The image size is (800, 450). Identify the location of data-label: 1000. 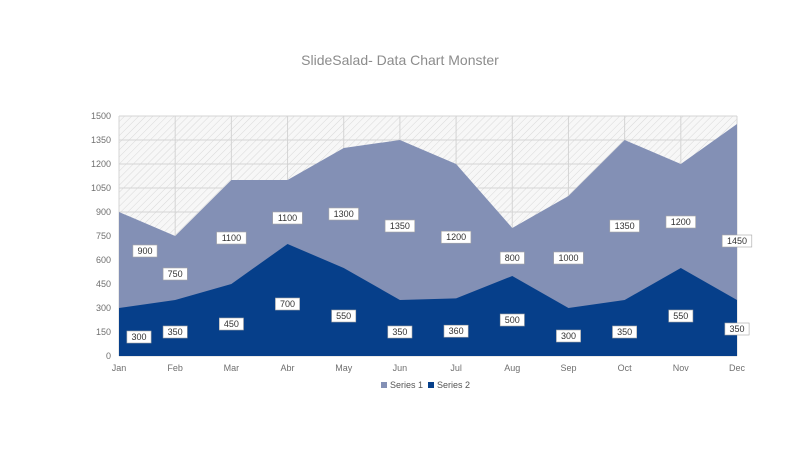
(568, 258).